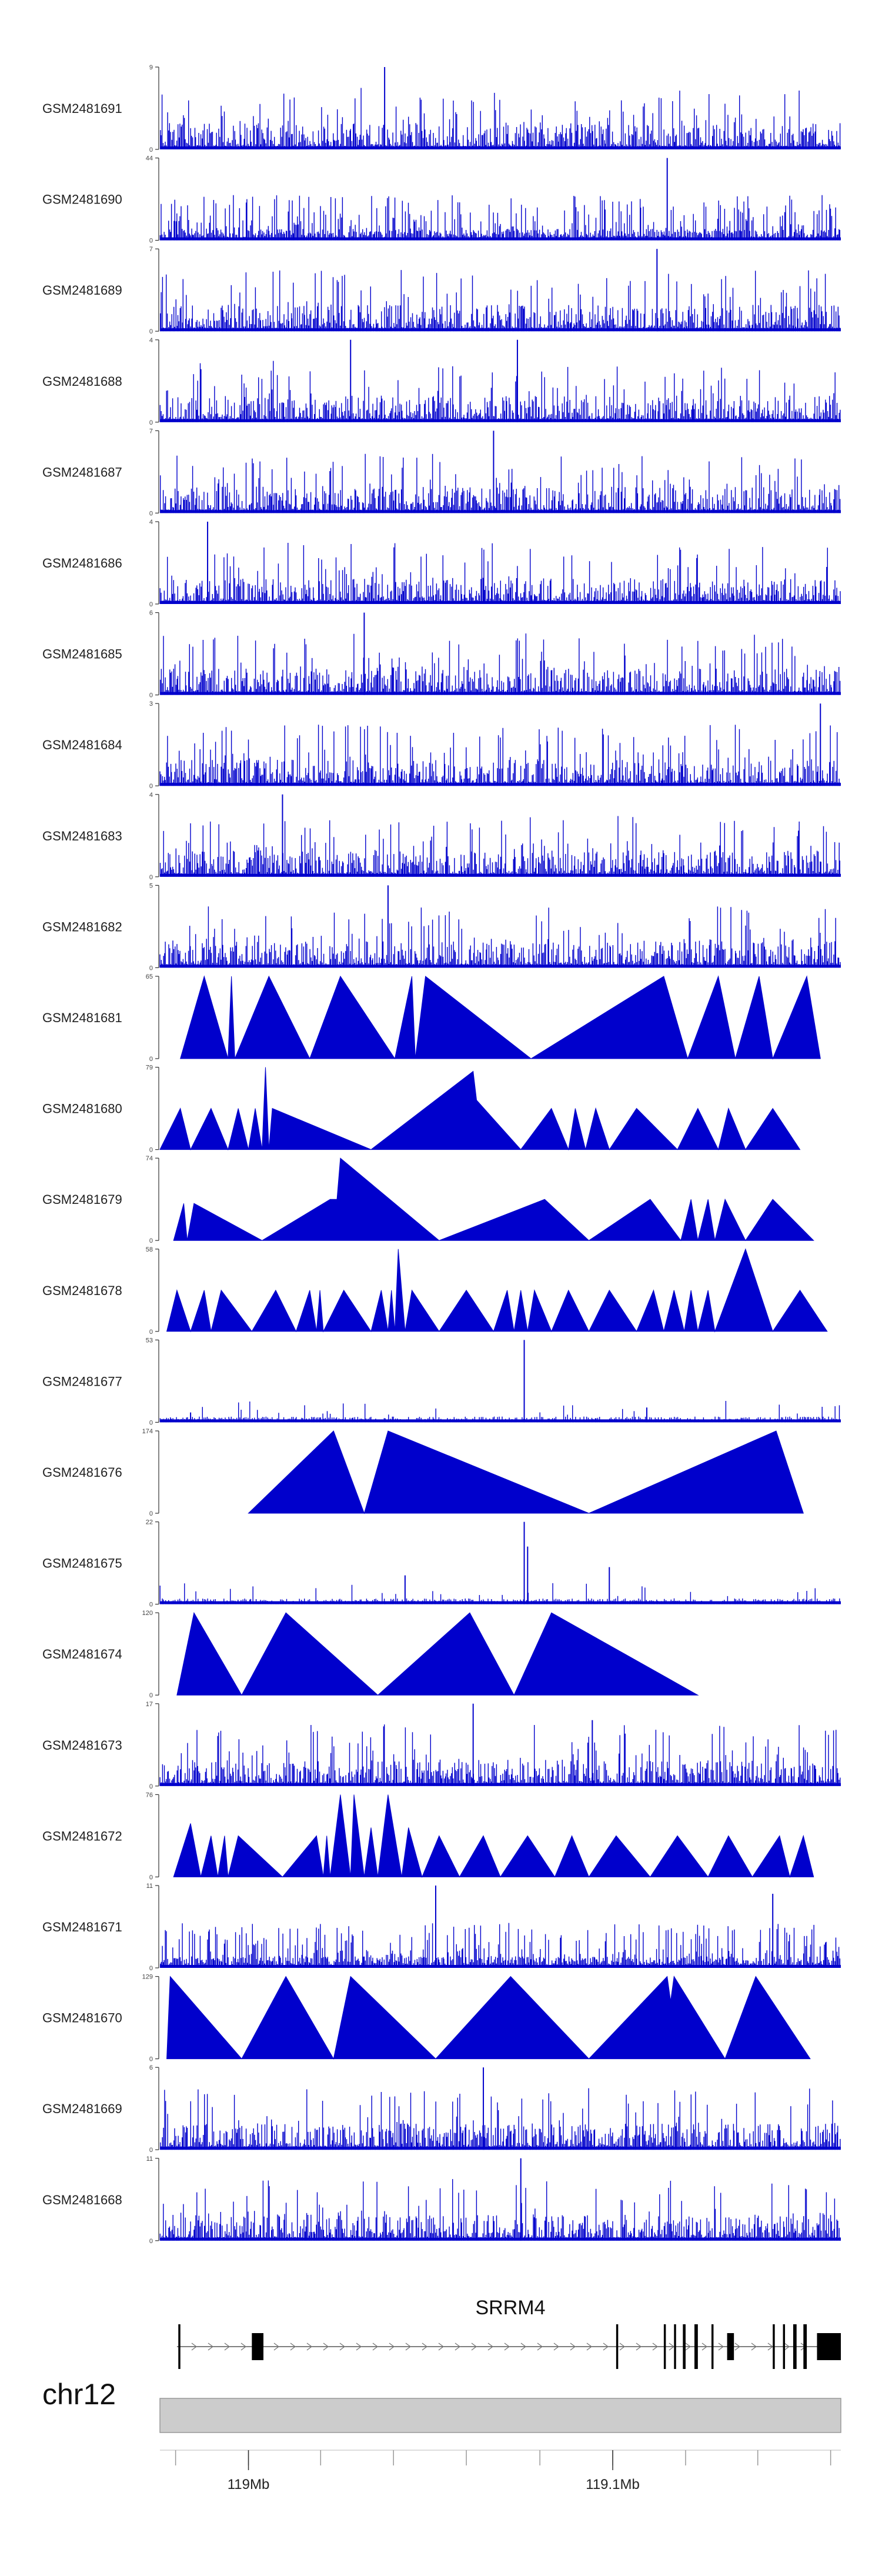 The width and height of the screenshot is (882, 2576). Describe the element at coordinates (421, 1109) in the screenshot. I see `coverage-track: GSM2481680 79 0` at that location.